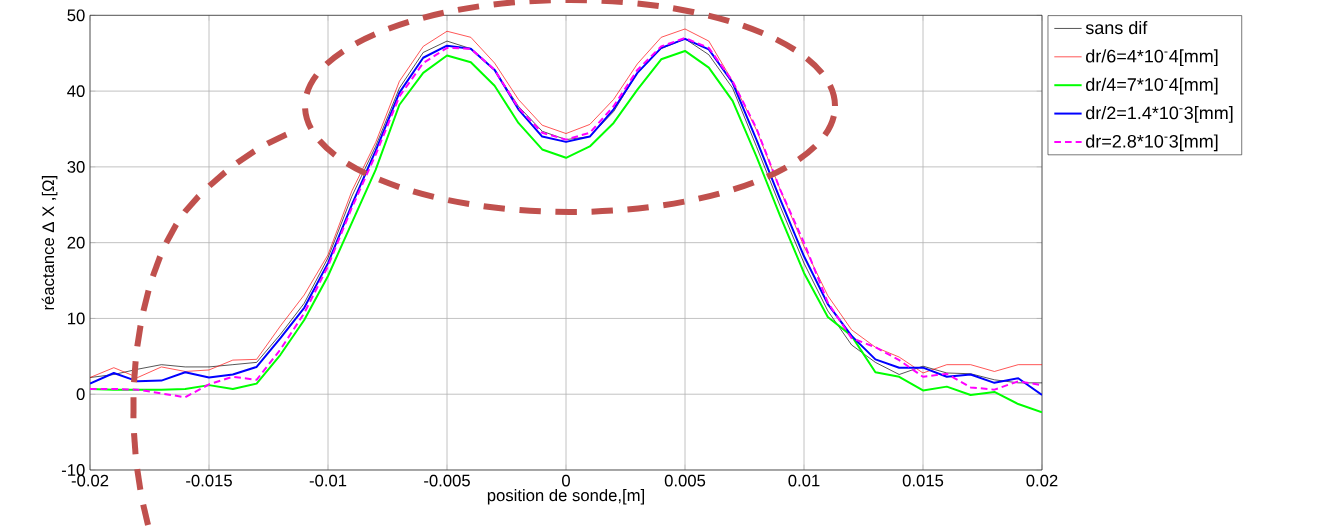  Describe the element at coordinates (566, 480) in the screenshot. I see `x-tick-label: 0` at that location.